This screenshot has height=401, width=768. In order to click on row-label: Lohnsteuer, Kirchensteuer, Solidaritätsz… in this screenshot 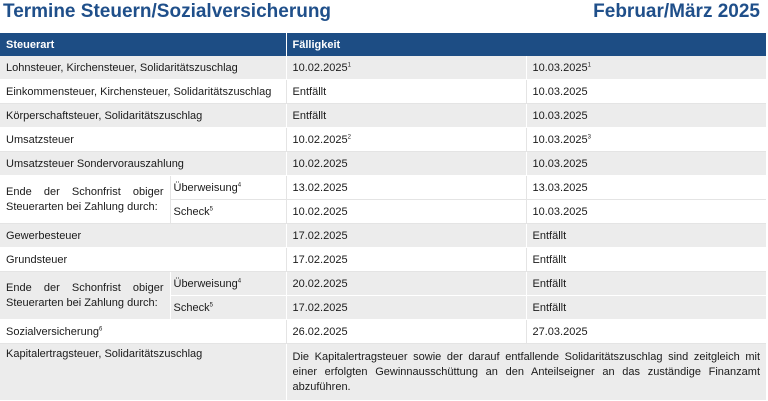, I will do `click(143, 68)`.